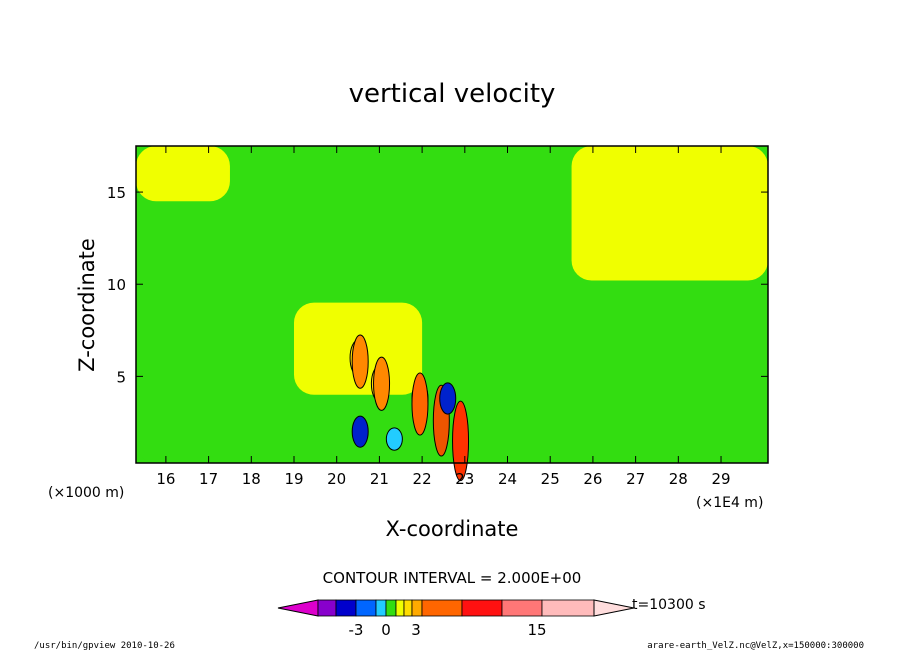 Image resolution: width=904 pixels, height=654 pixels. What do you see at coordinates (386, 630) in the screenshot?
I see `colorbar-label-1: 0` at bounding box center [386, 630].